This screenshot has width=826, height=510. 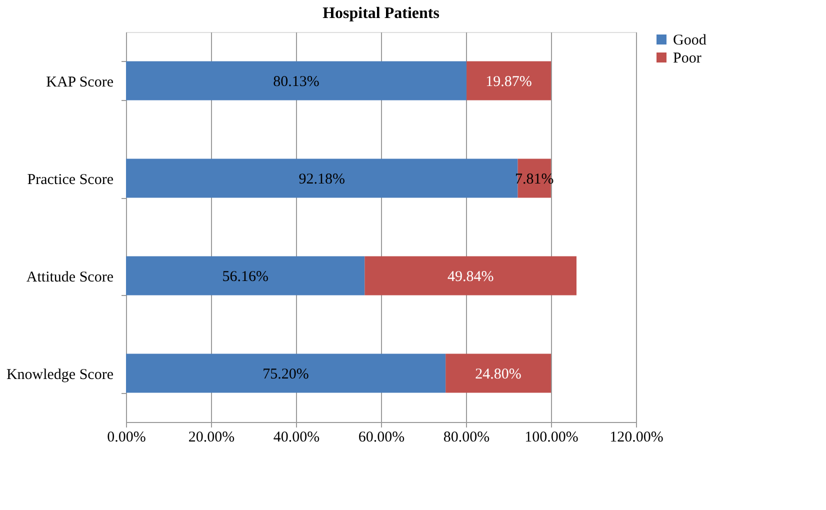 I want to click on x-tick-label: 120.00%, so click(x=637, y=438).